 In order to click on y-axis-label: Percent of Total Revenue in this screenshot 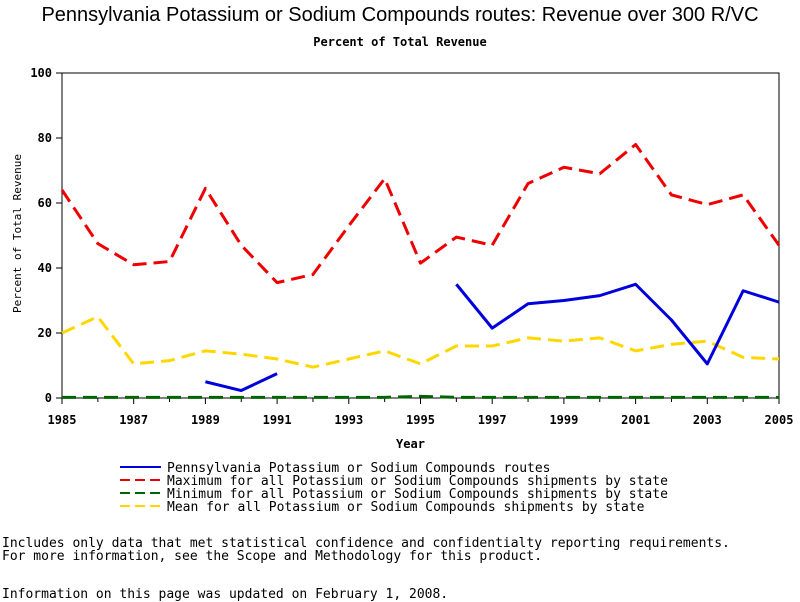, I will do `click(17, 233)`.